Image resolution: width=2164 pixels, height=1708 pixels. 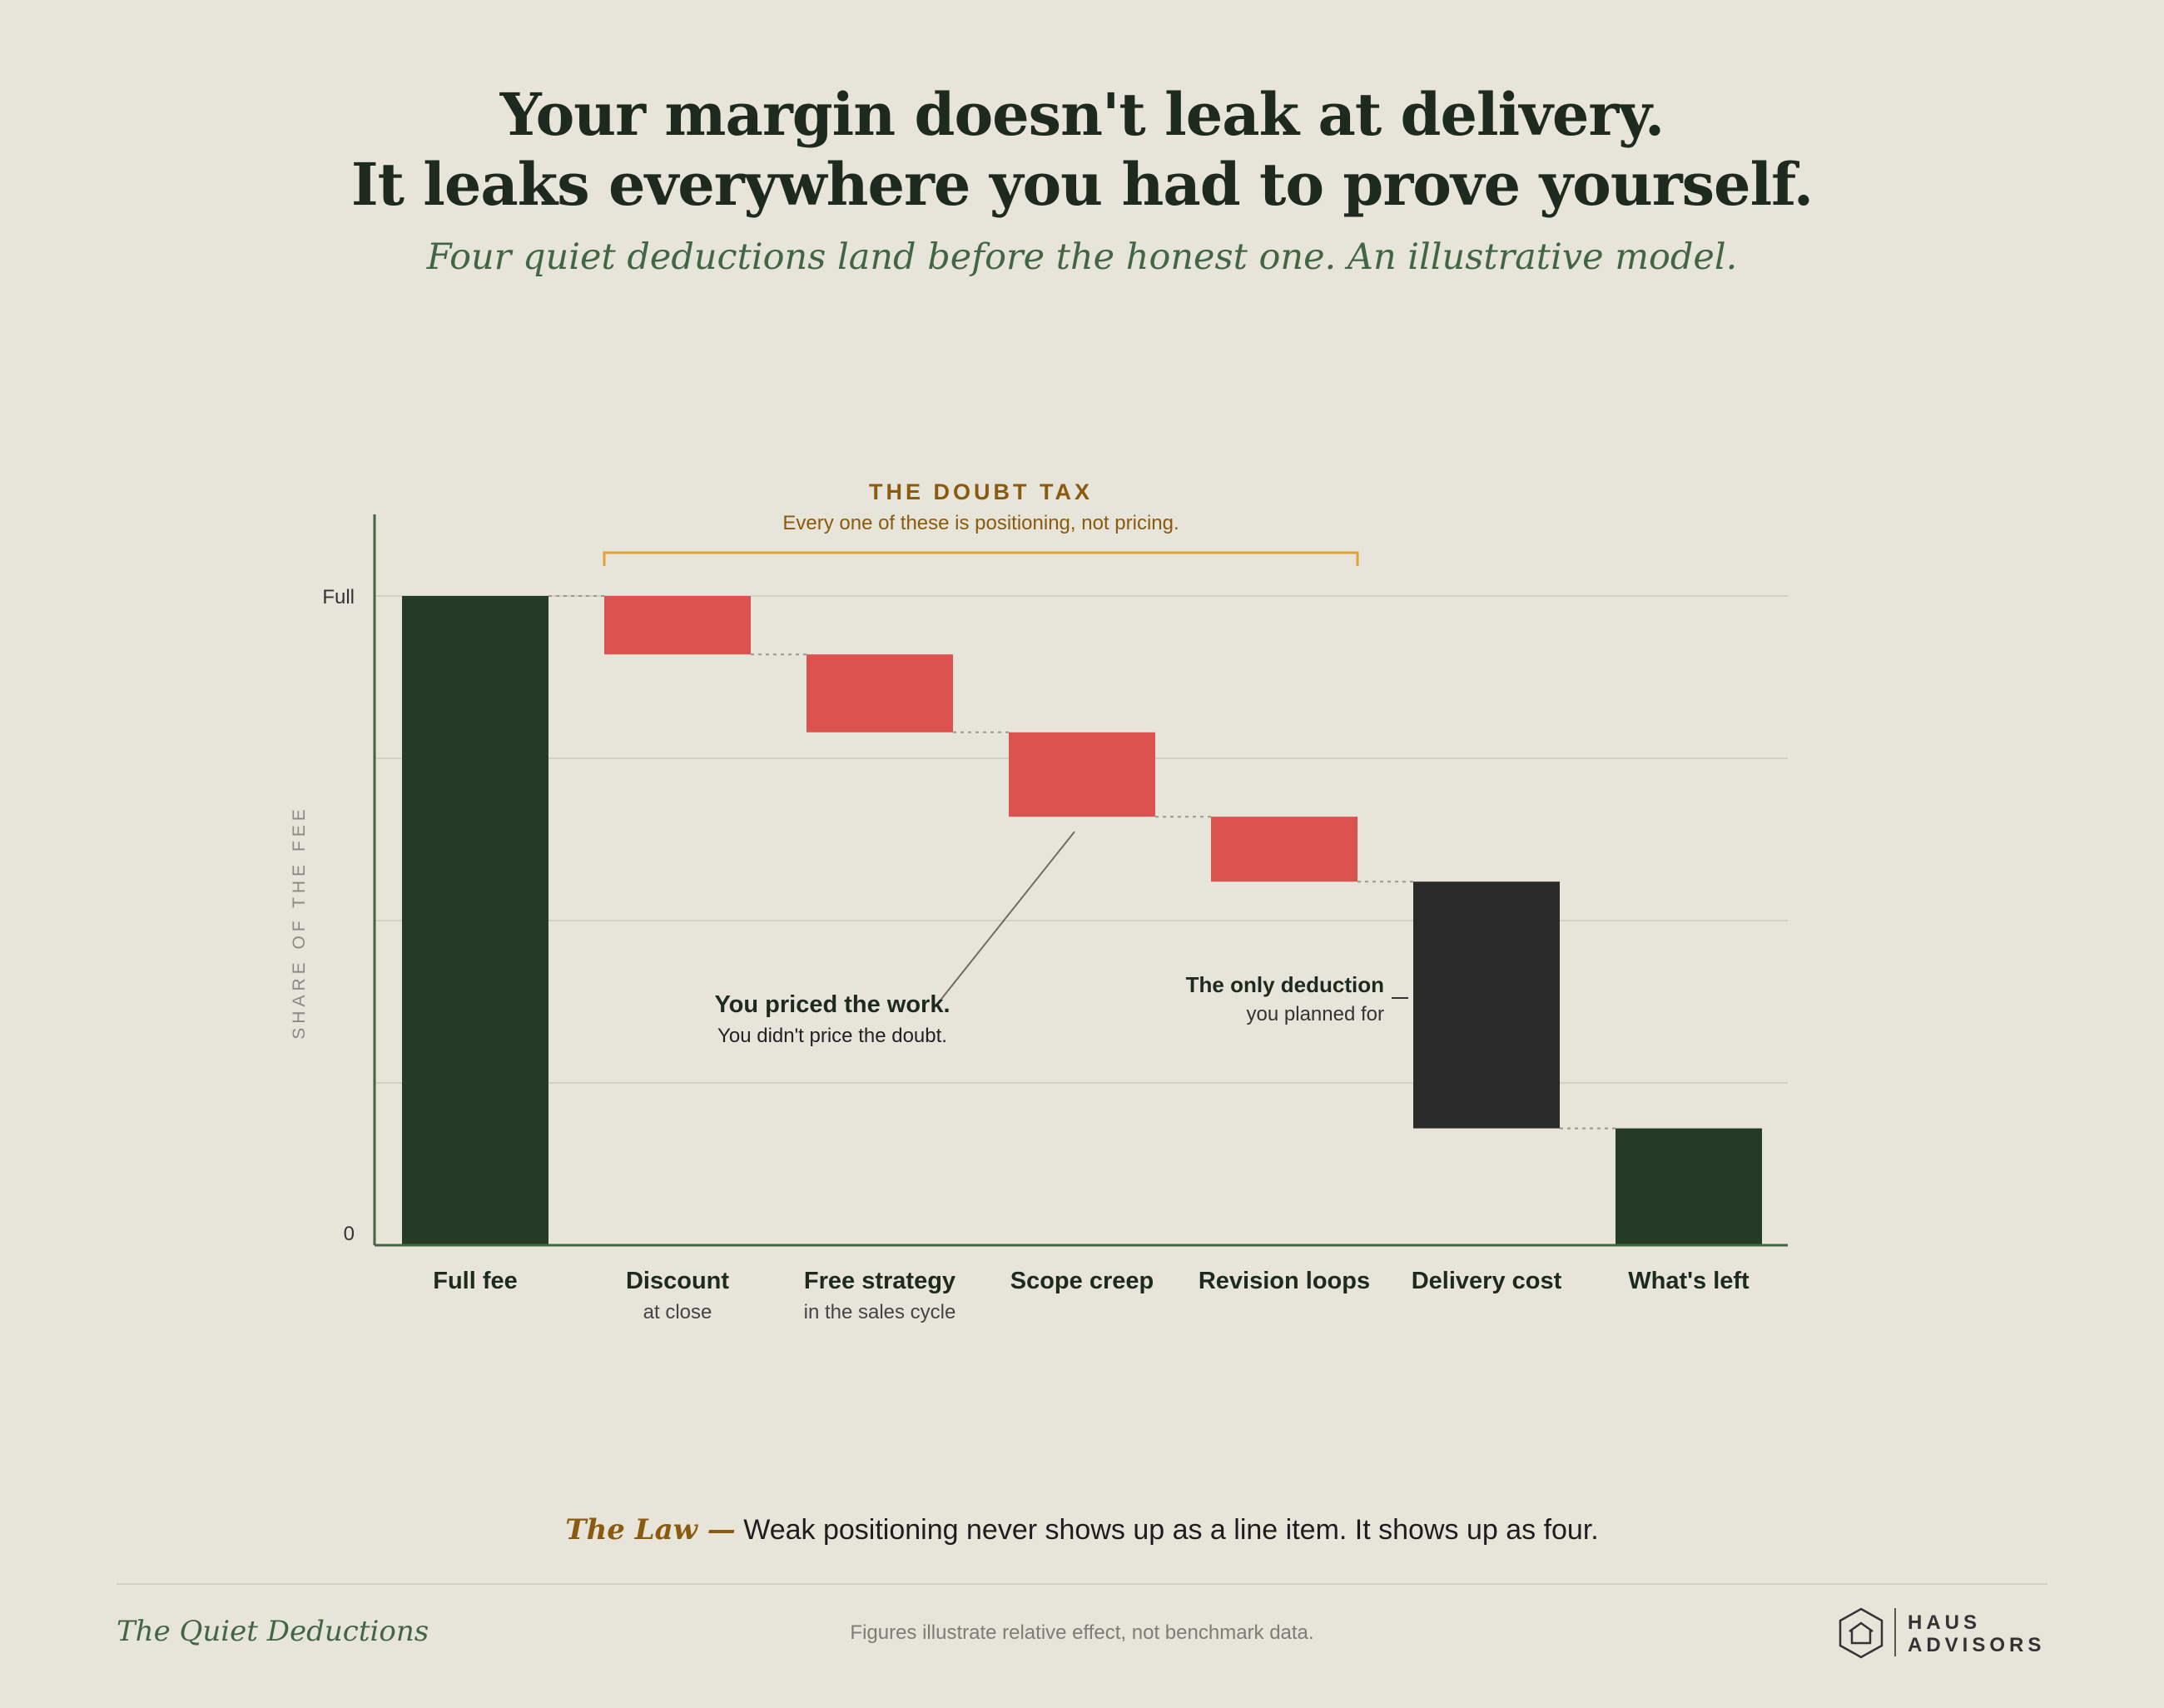 What do you see at coordinates (1861, 1633) in the screenshot?
I see `house-hexagon-icon` at bounding box center [1861, 1633].